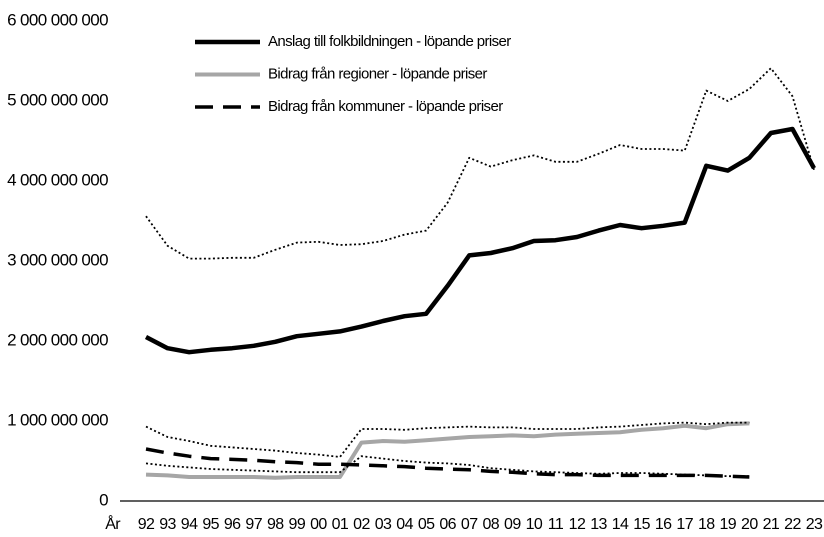 The image size is (824, 537). What do you see at coordinates (146, 524) in the screenshot?
I see `x-tick-label: 92` at bounding box center [146, 524].